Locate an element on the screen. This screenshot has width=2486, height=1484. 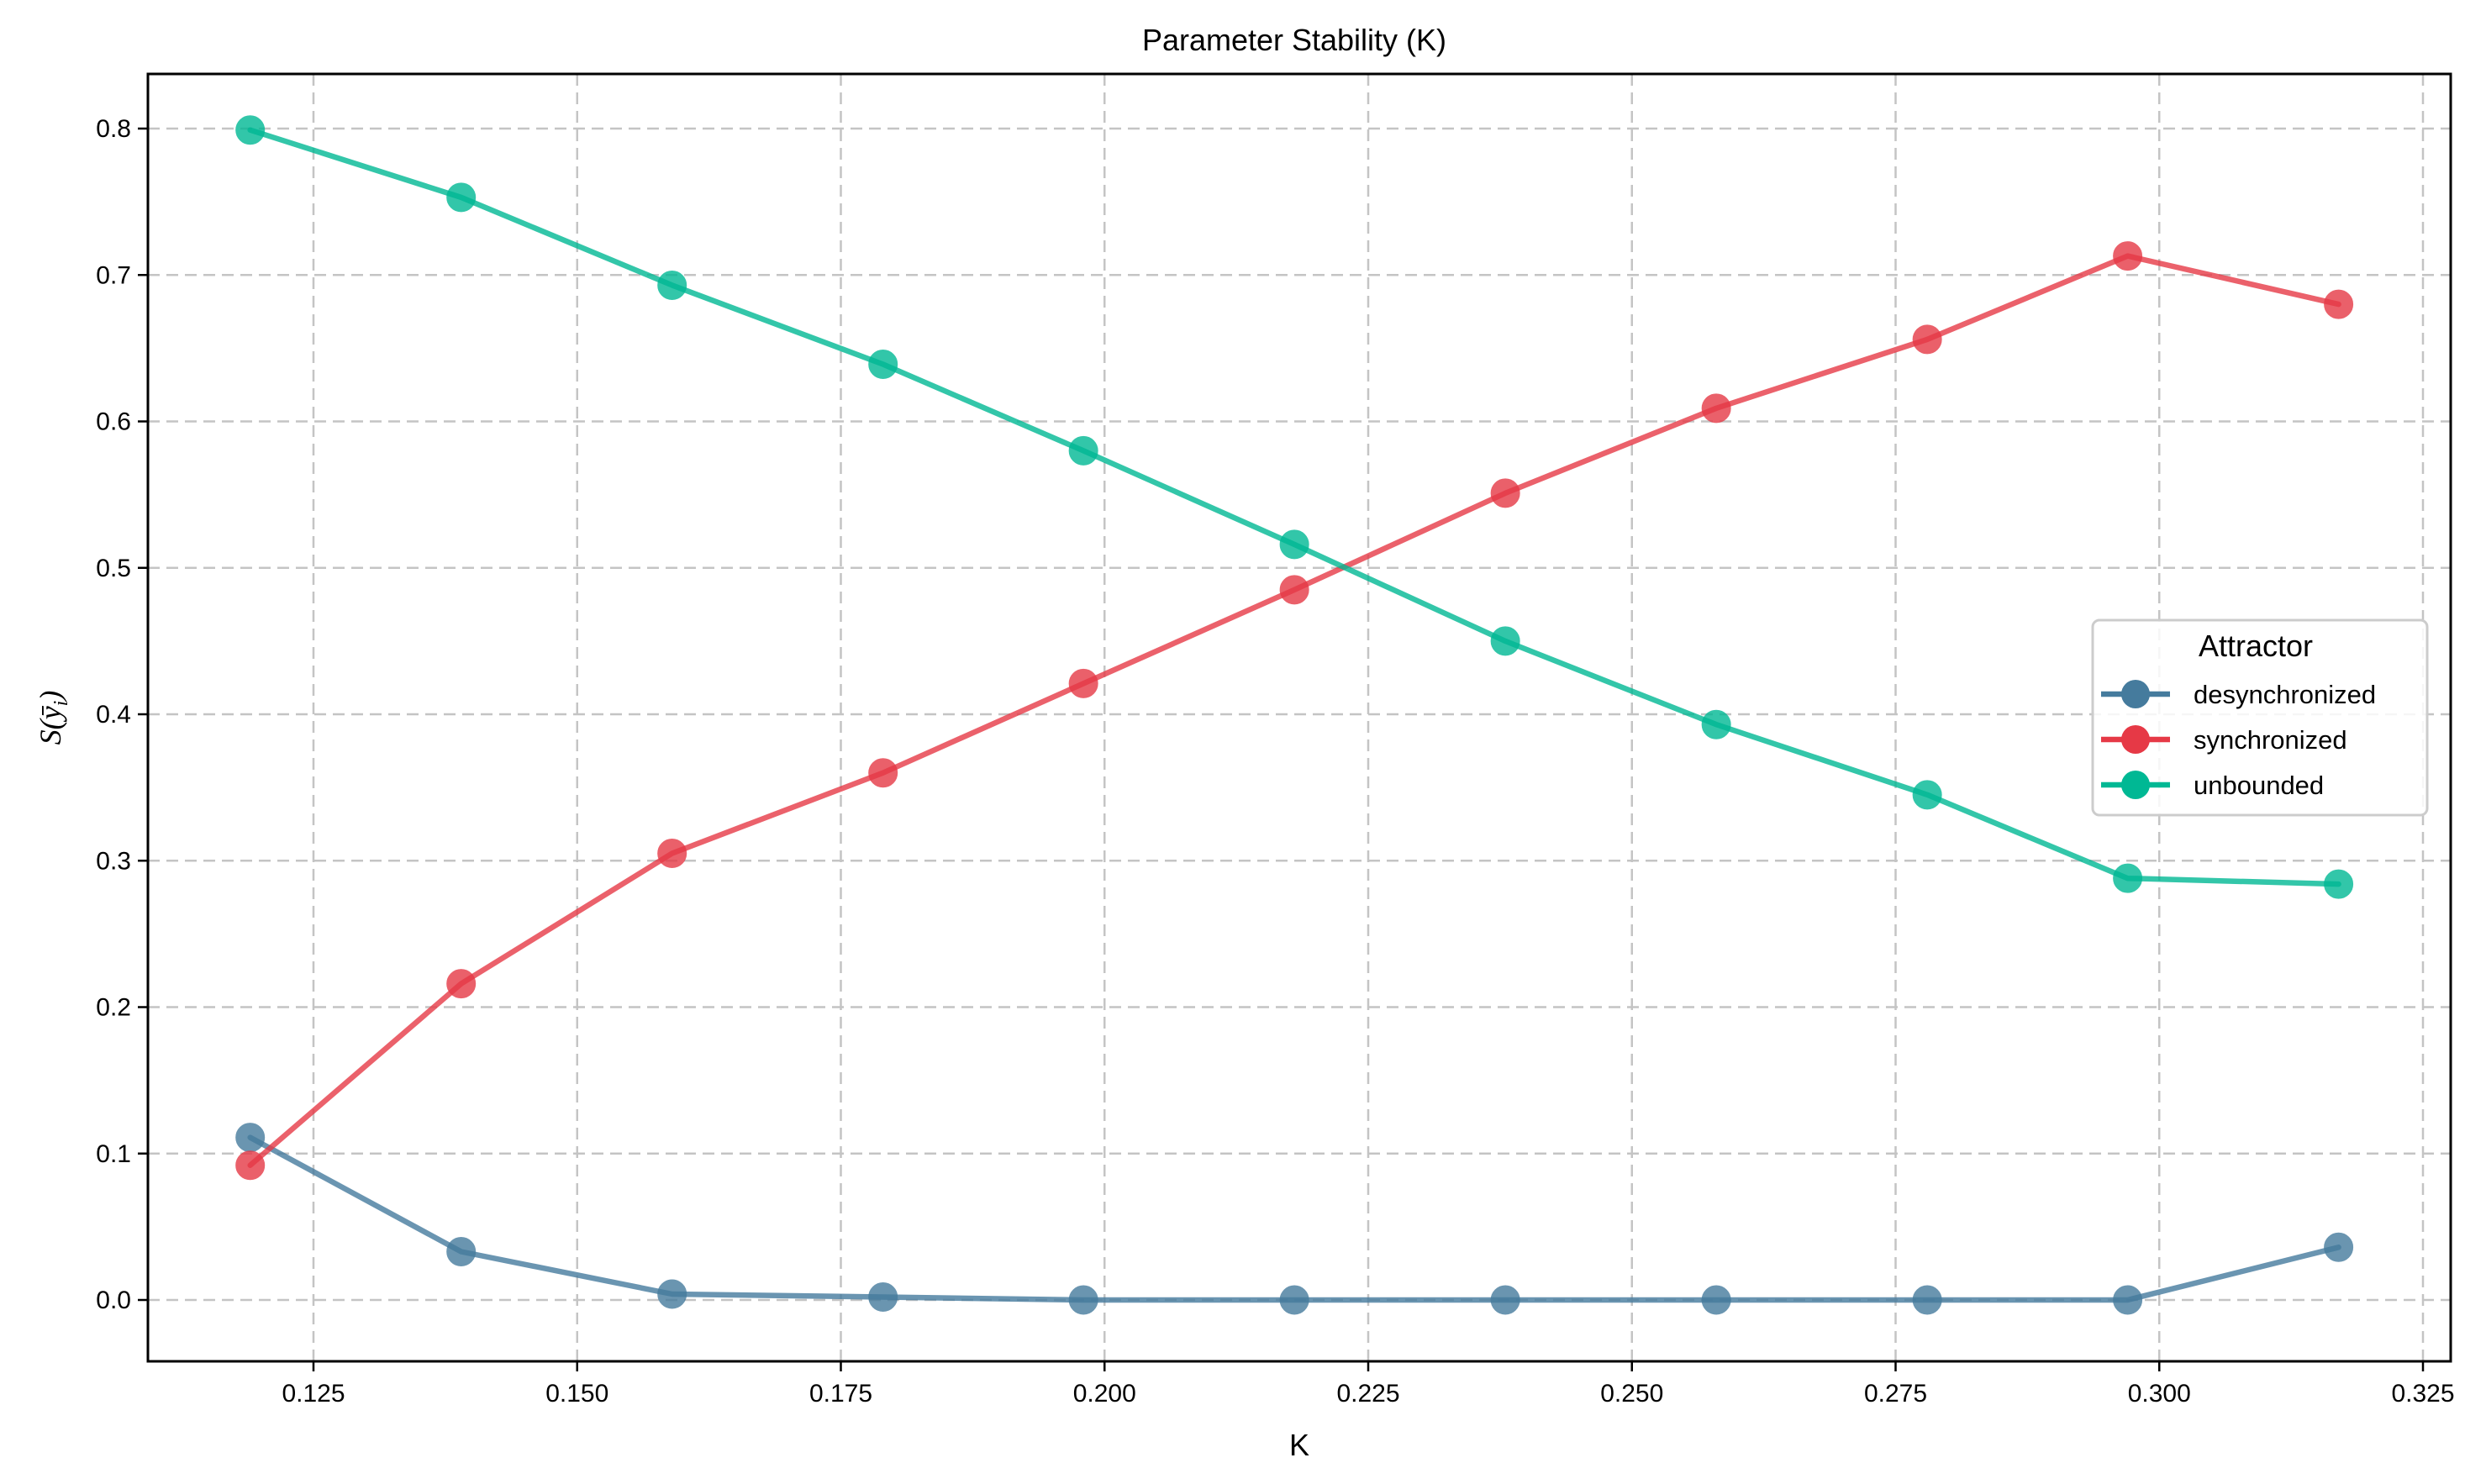
y-tick-label: 0.8 is located at coordinates (113, 129).